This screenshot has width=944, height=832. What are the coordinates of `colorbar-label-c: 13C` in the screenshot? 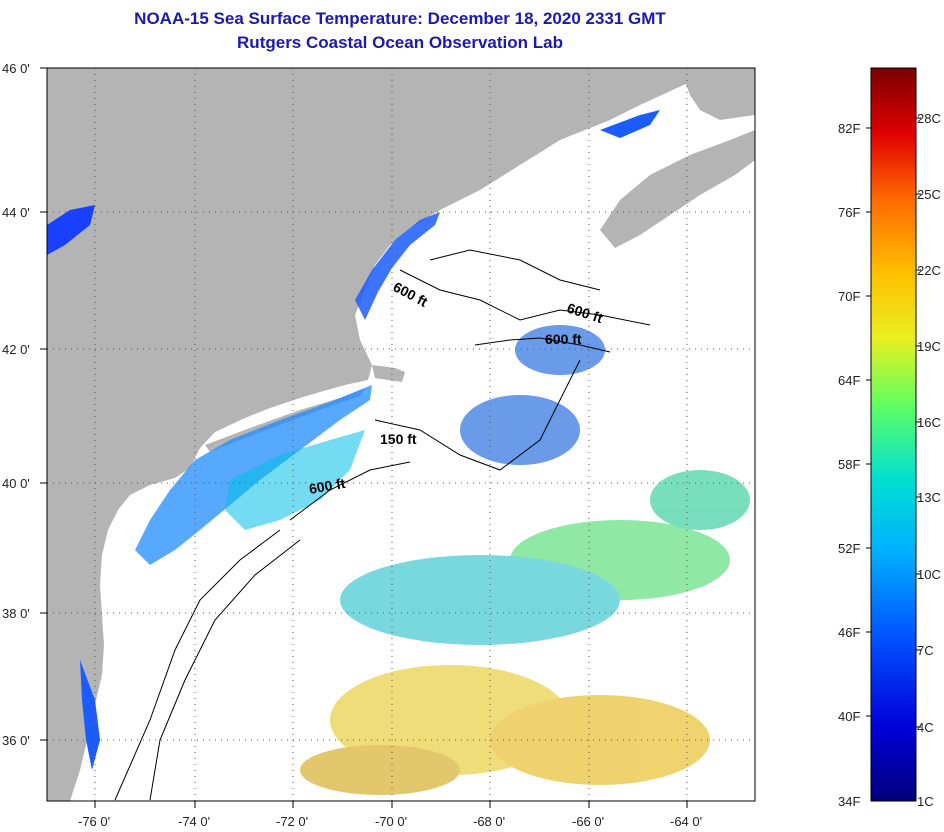 It's located at (929, 497).